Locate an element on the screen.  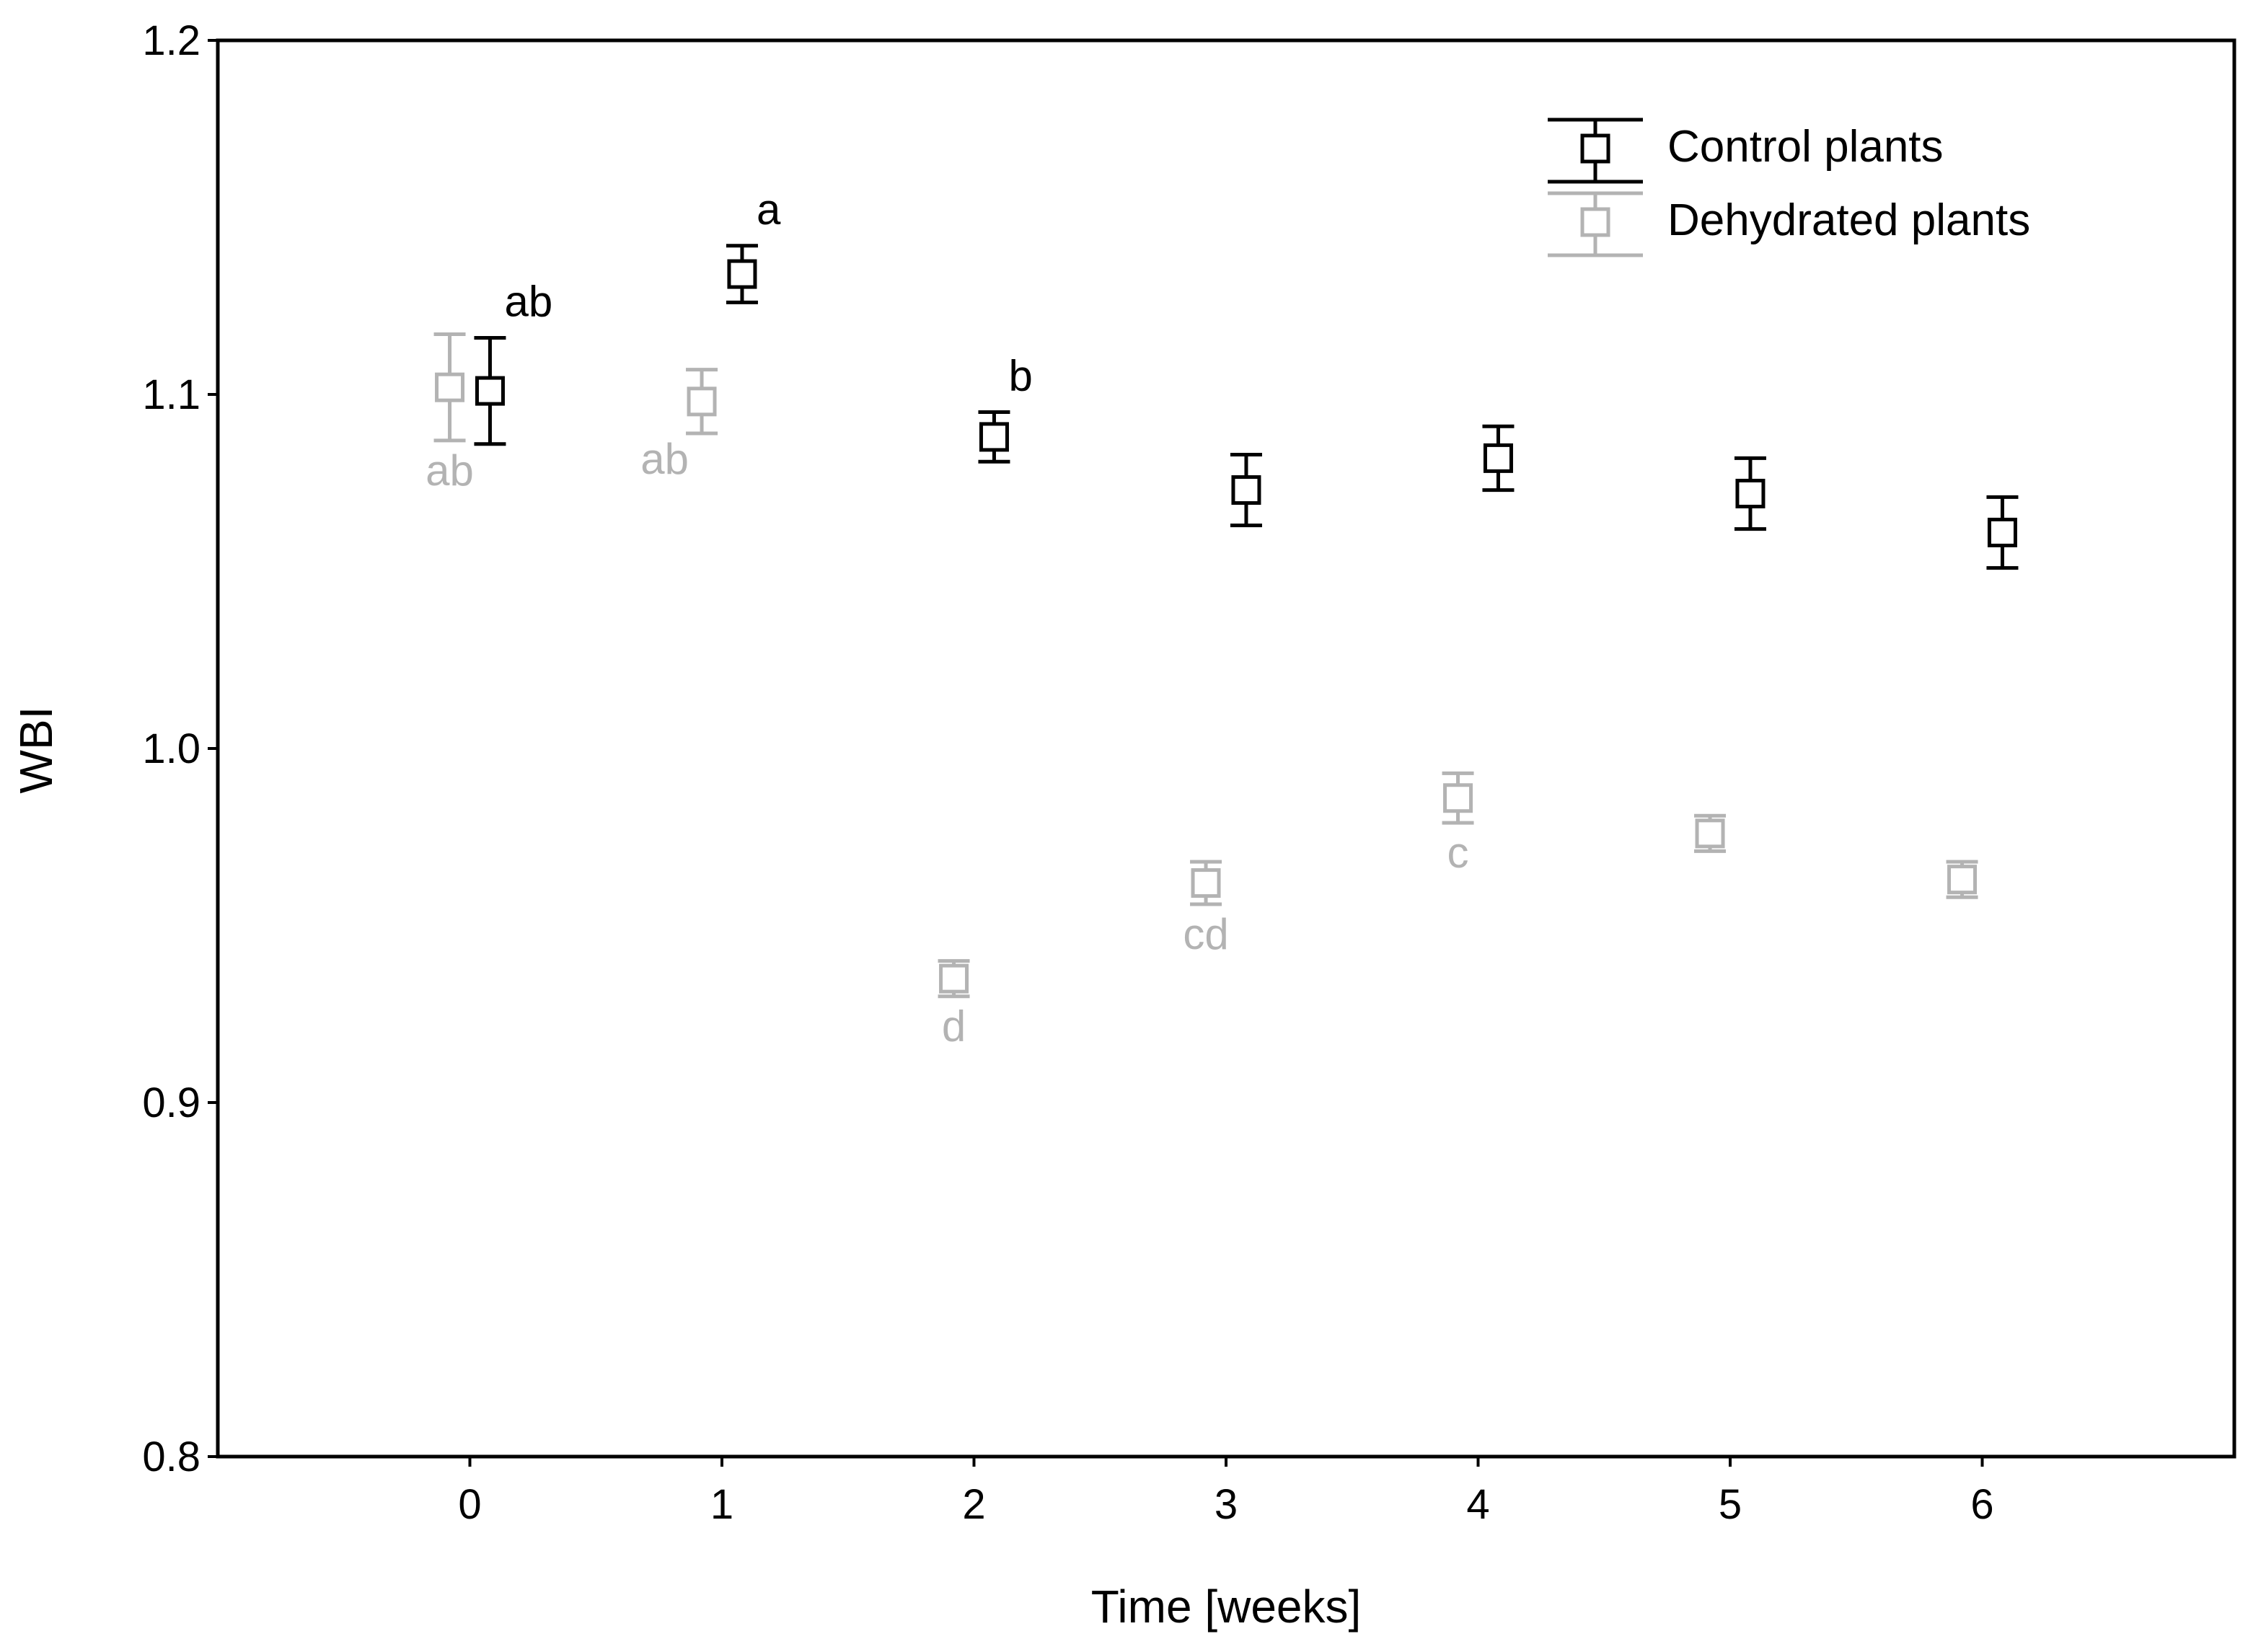
legend-item: Control plants is located at coordinates (1746, 151).